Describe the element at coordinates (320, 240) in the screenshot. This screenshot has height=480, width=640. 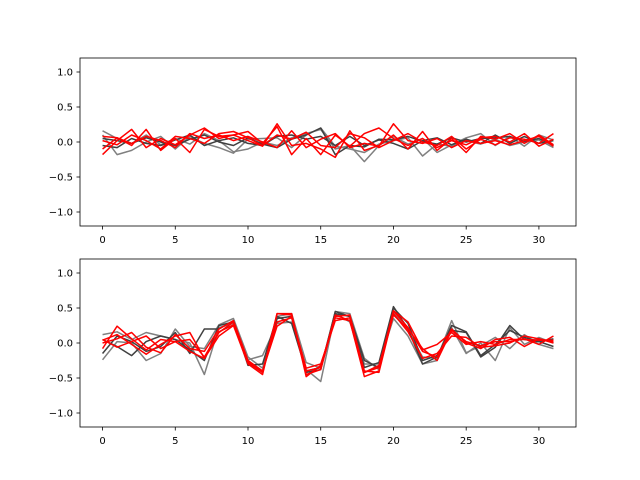
I see `top-x-tick-label: 15` at that location.